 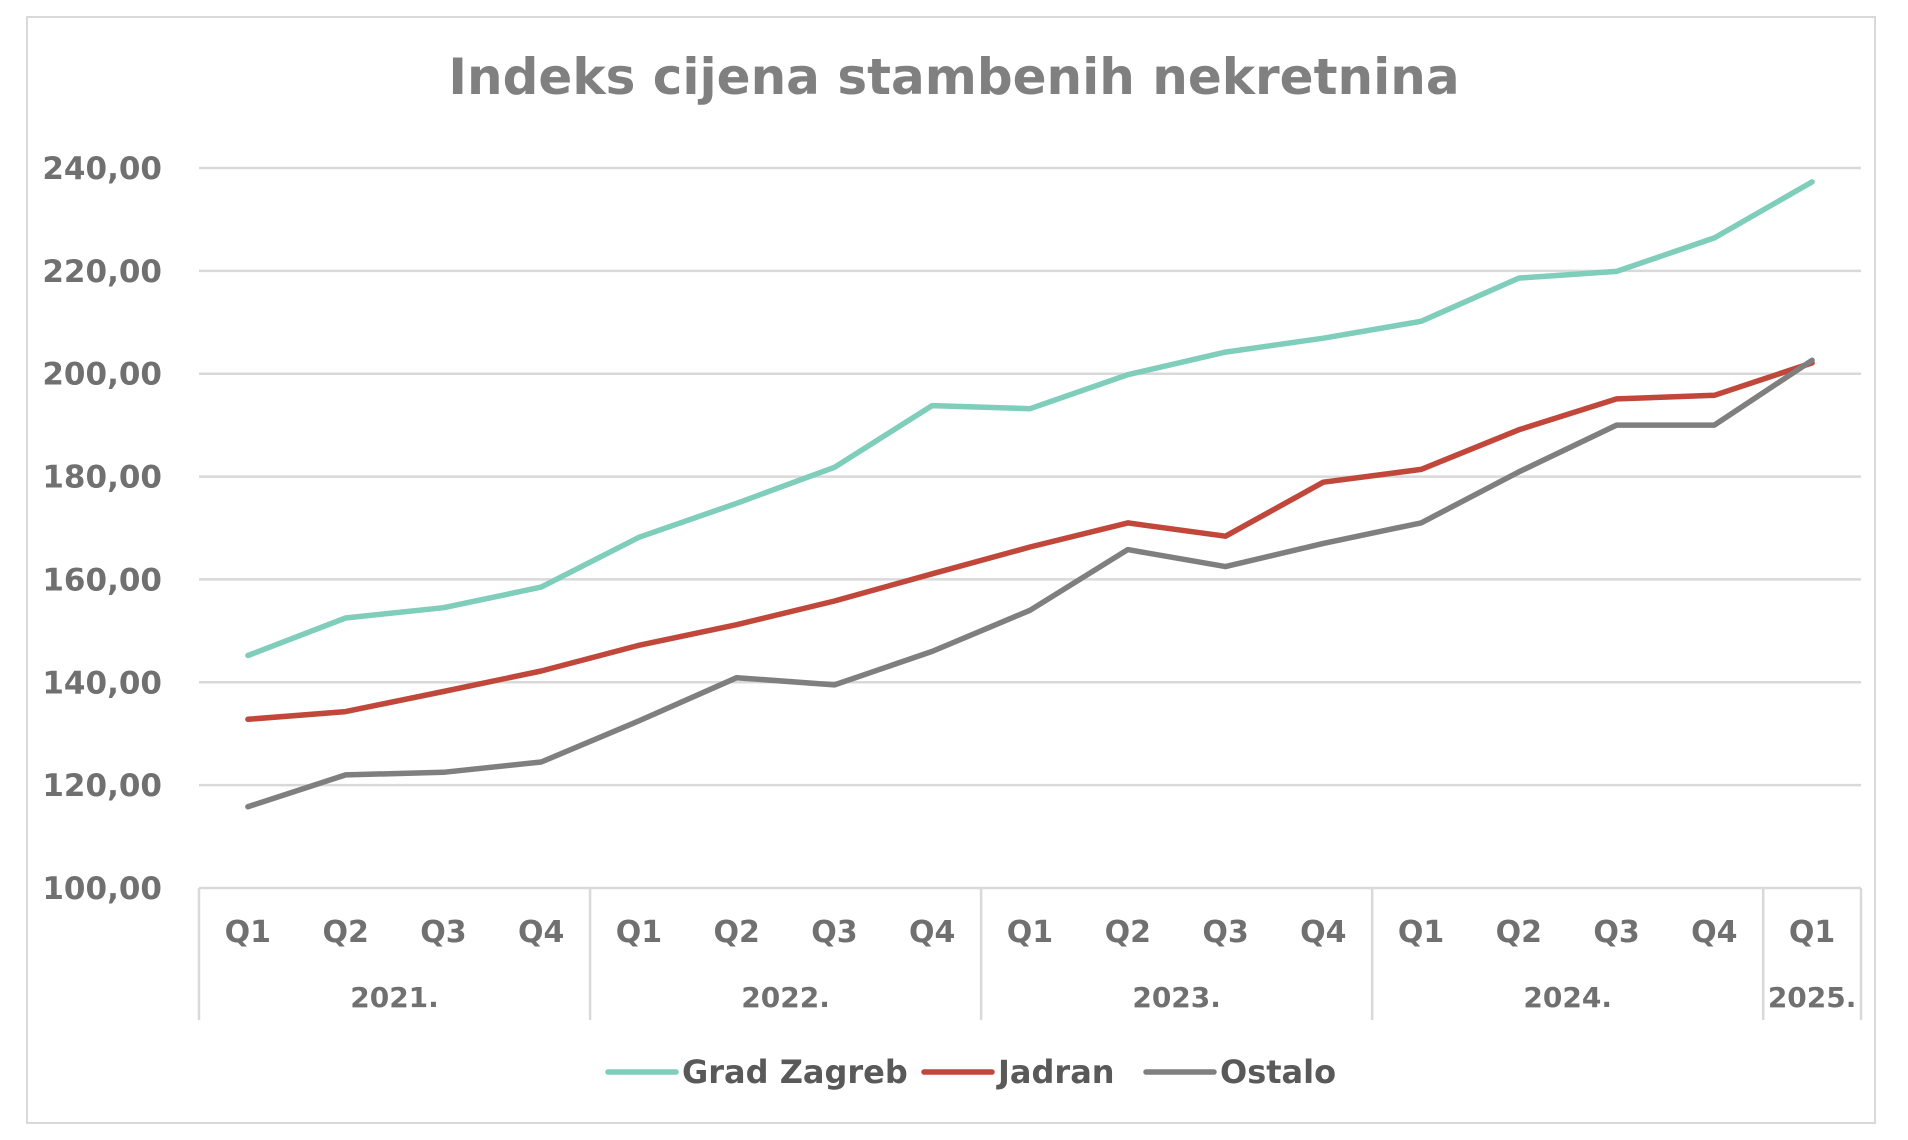 What do you see at coordinates (785, 997) in the screenshot?
I see `year-group-label: 2022.` at bounding box center [785, 997].